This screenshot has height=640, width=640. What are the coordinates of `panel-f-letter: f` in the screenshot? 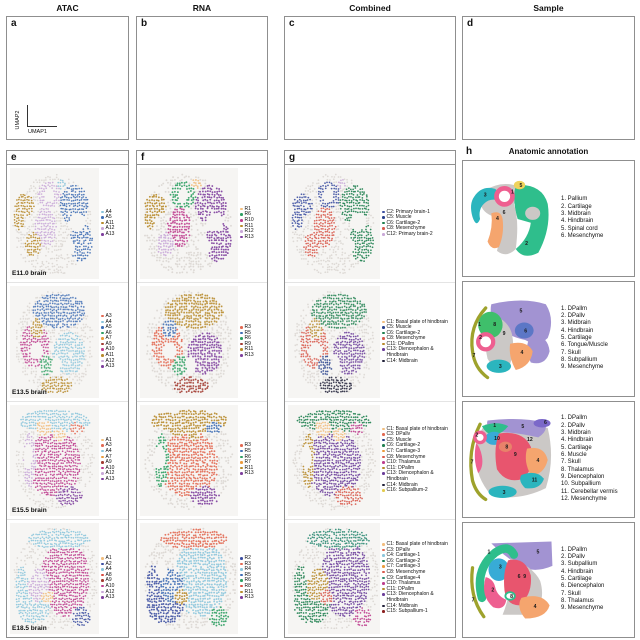 It's located at (143, 157).